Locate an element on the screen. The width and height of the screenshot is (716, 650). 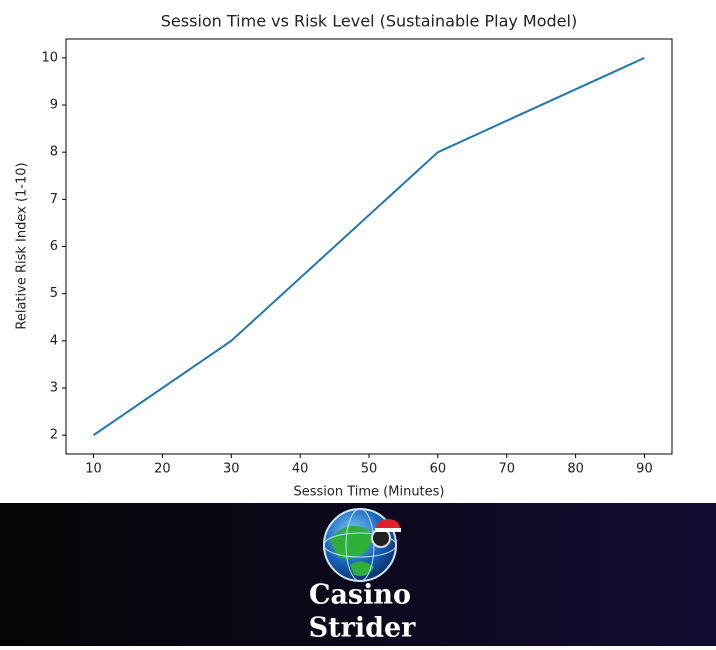
x-tick-label: 70 is located at coordinates (506, 469).